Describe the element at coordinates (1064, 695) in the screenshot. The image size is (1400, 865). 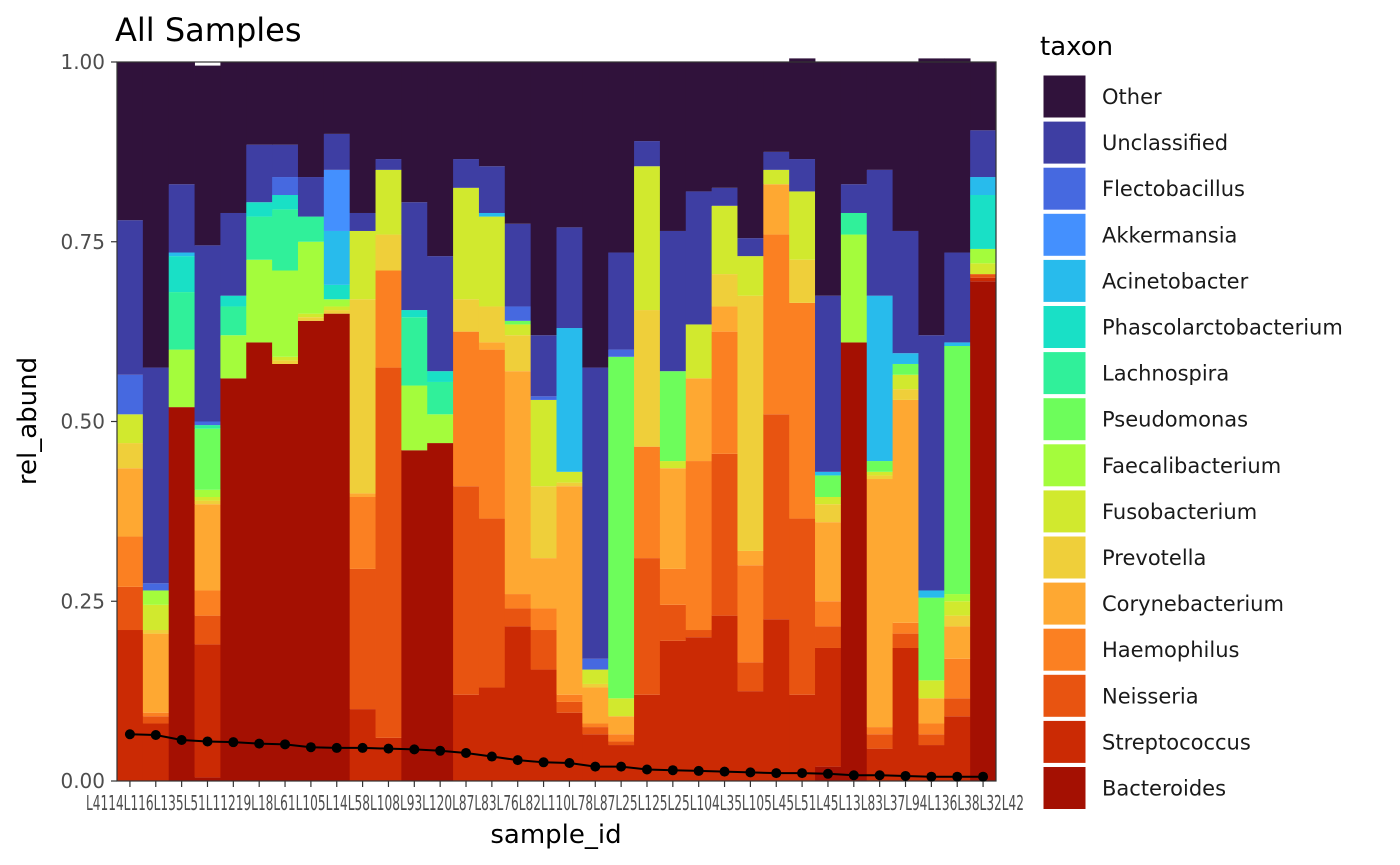
I see `legend-swatch-neisseria` at that location.